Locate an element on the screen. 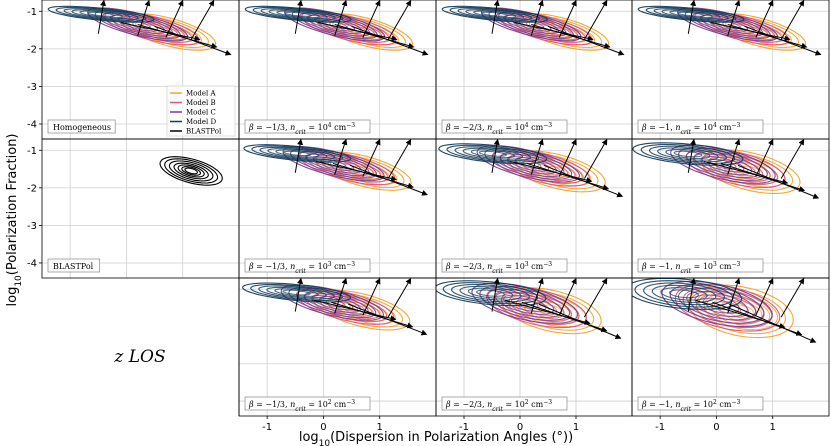 This screenshot has height=446, width=831. panel-label-text: BLASTPol is located at coordinates (73, 266).